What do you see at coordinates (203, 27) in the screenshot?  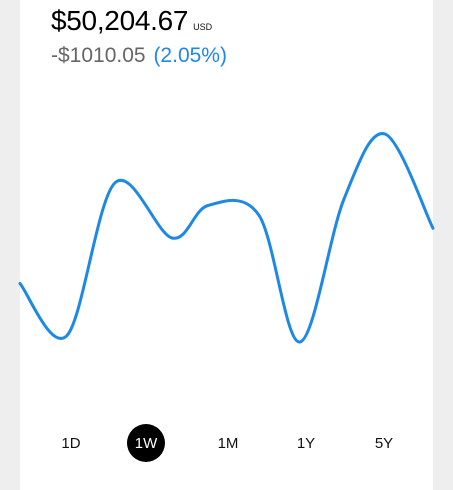 I see `balance-currency: USD` at bounding box center [203, 27].